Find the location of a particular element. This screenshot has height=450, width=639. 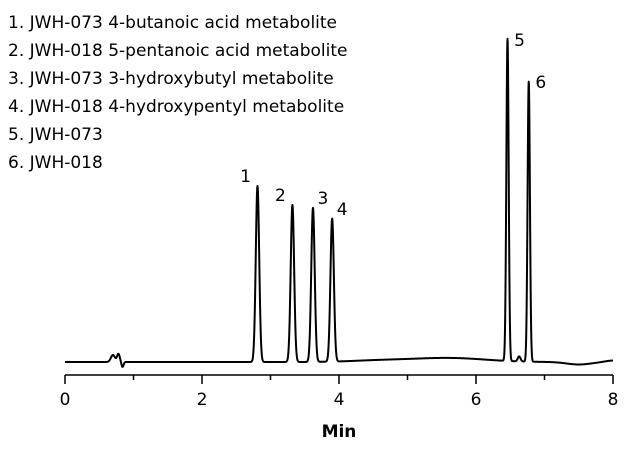

x-tick-label: 8 is located at coordinates (613, 400).